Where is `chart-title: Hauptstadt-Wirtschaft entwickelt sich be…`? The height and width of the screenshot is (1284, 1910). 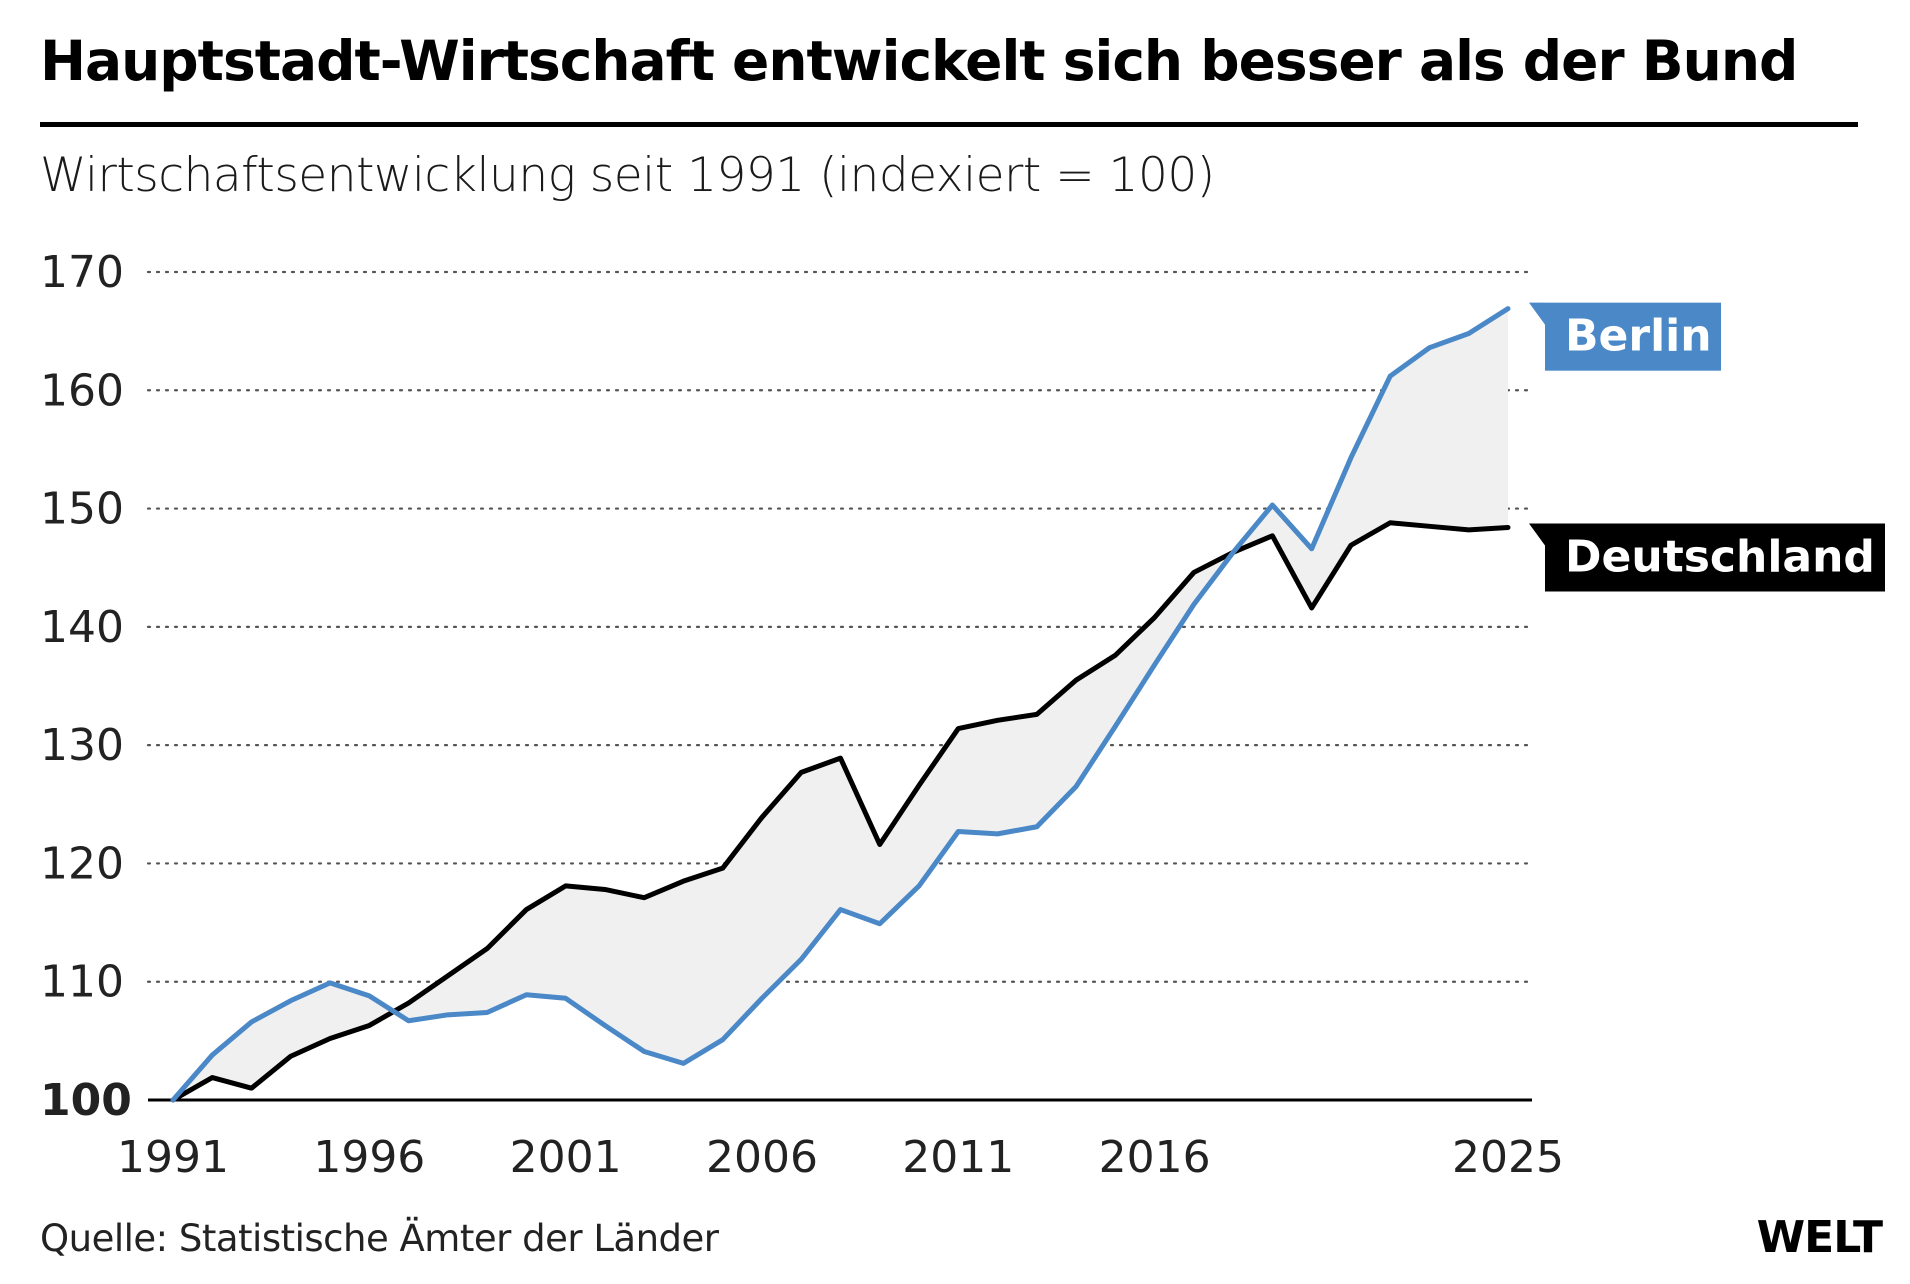
chart-title: Hauptstadt-Wirtschaft entwickelt sich be… is located at coordinates (919, 61).